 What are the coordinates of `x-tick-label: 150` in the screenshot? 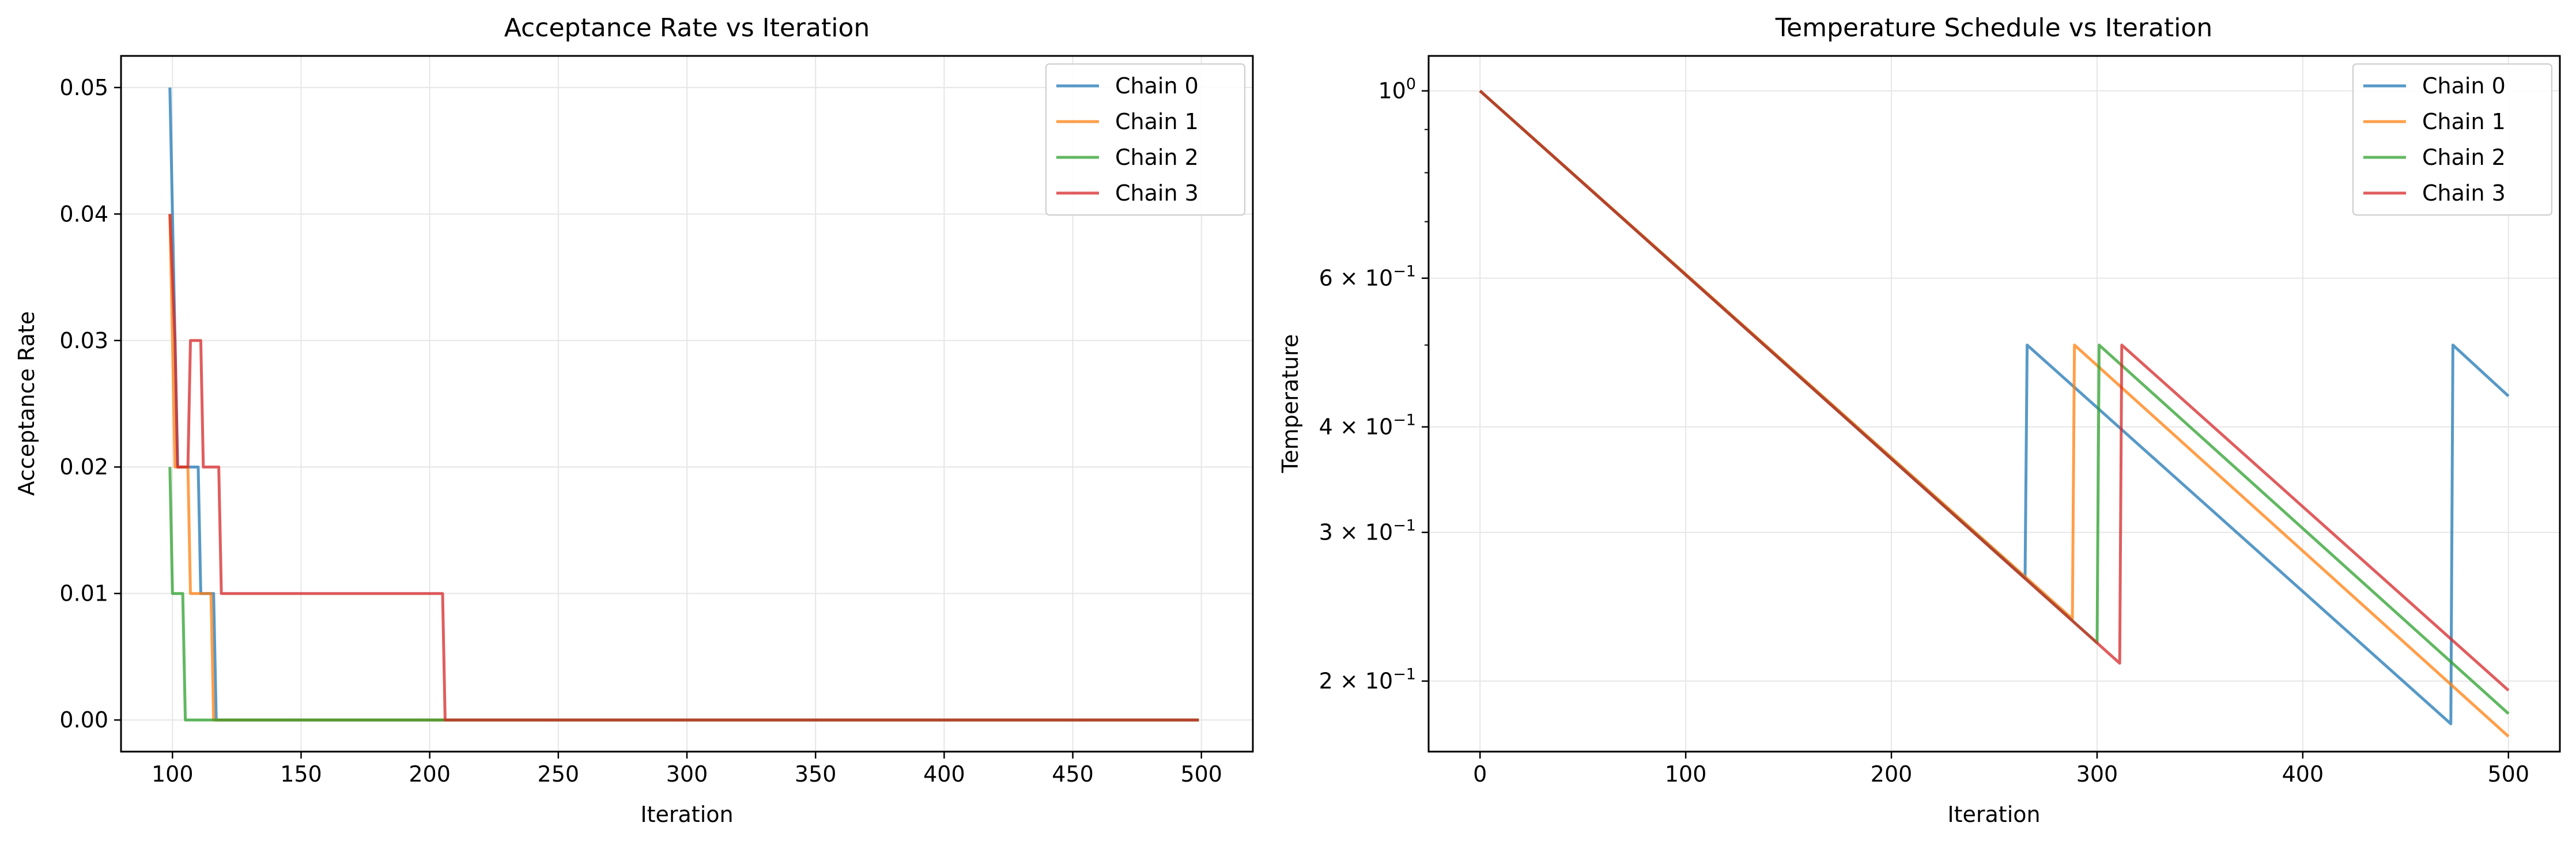 It's located at (301, 774).